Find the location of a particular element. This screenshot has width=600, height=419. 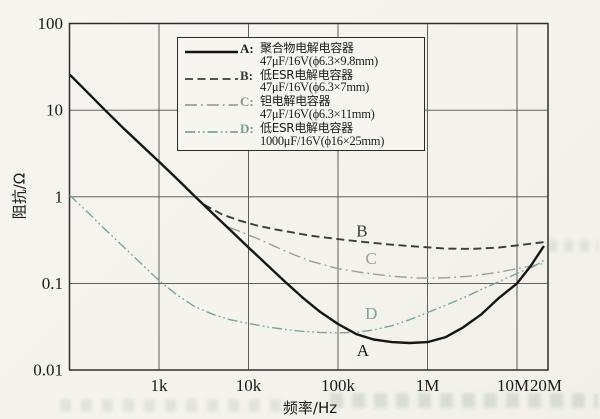

y-tick-label-1: 1 is located at coordinates (59, 196).